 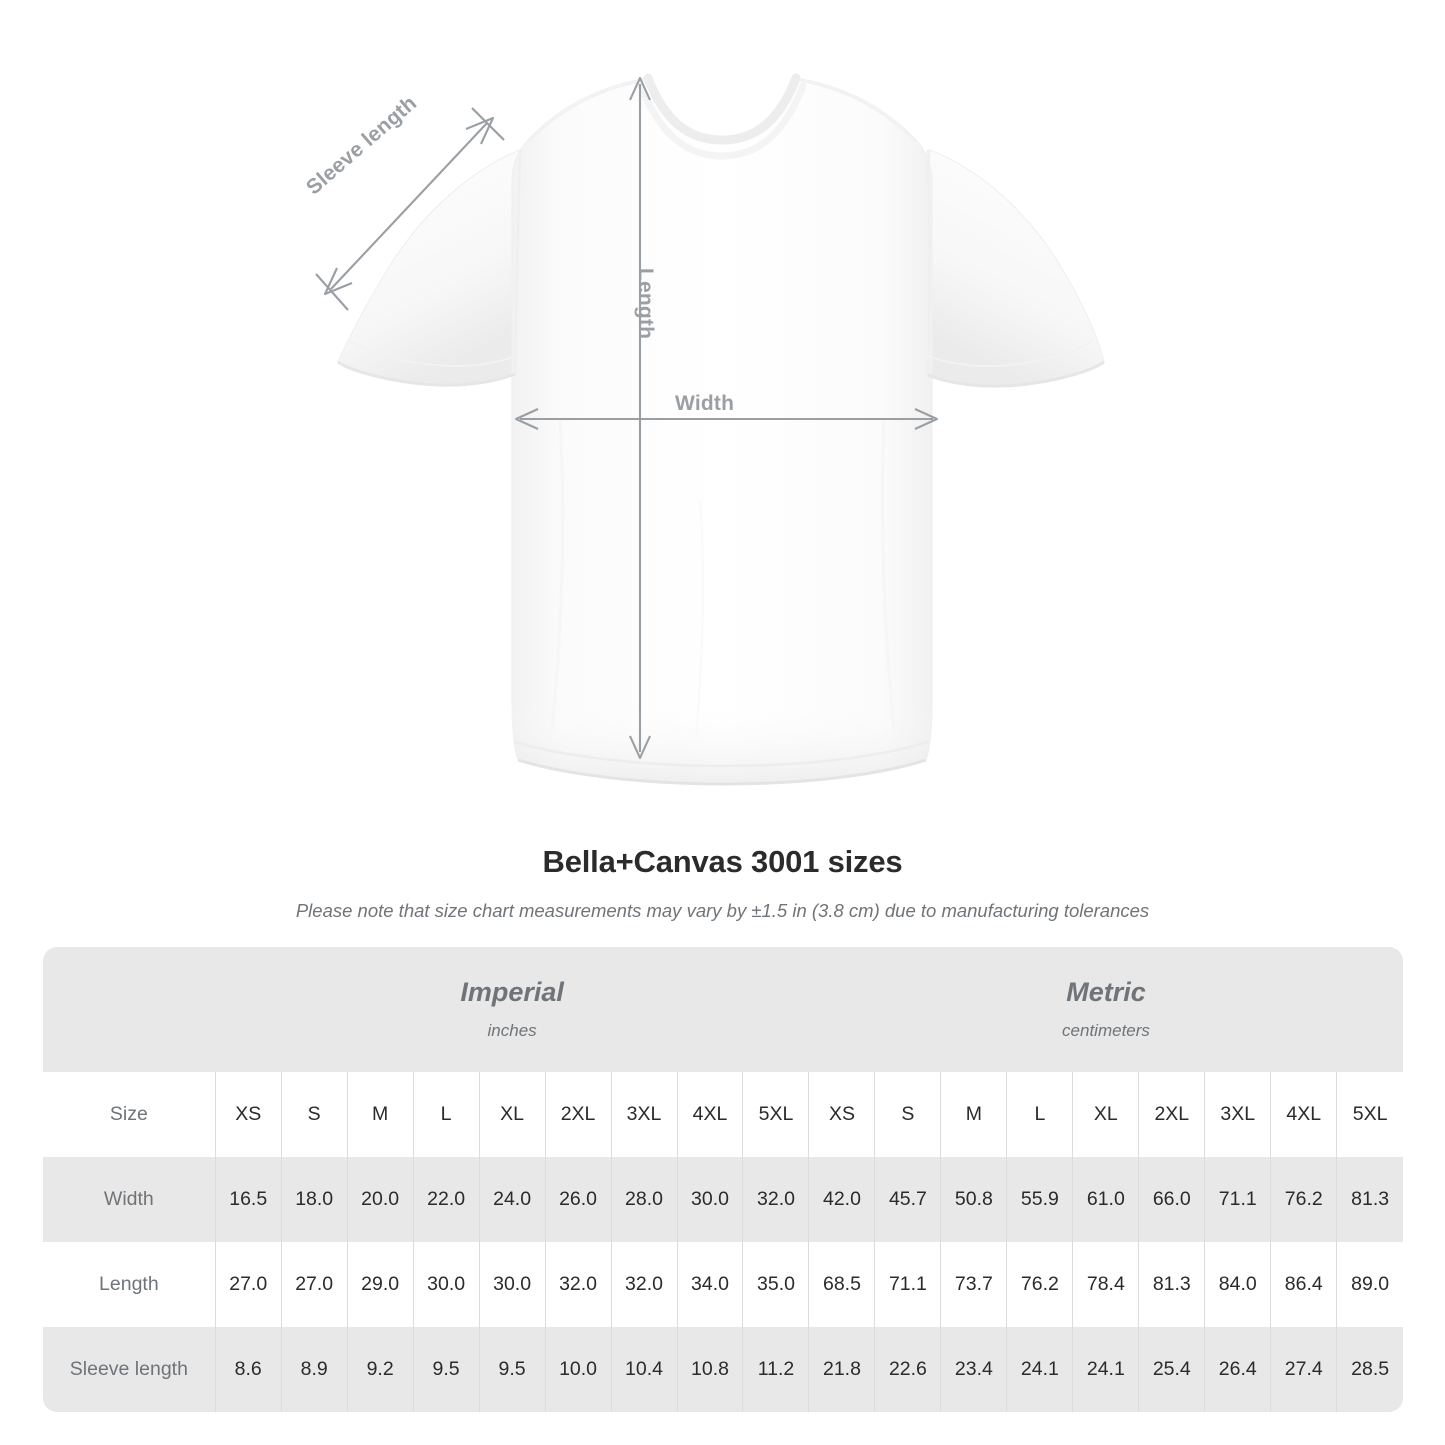 What do you see at coordinates (841, 1284) in the screenshot?
I see `table-cell: 68.5` at bounding box center [841, 1284].